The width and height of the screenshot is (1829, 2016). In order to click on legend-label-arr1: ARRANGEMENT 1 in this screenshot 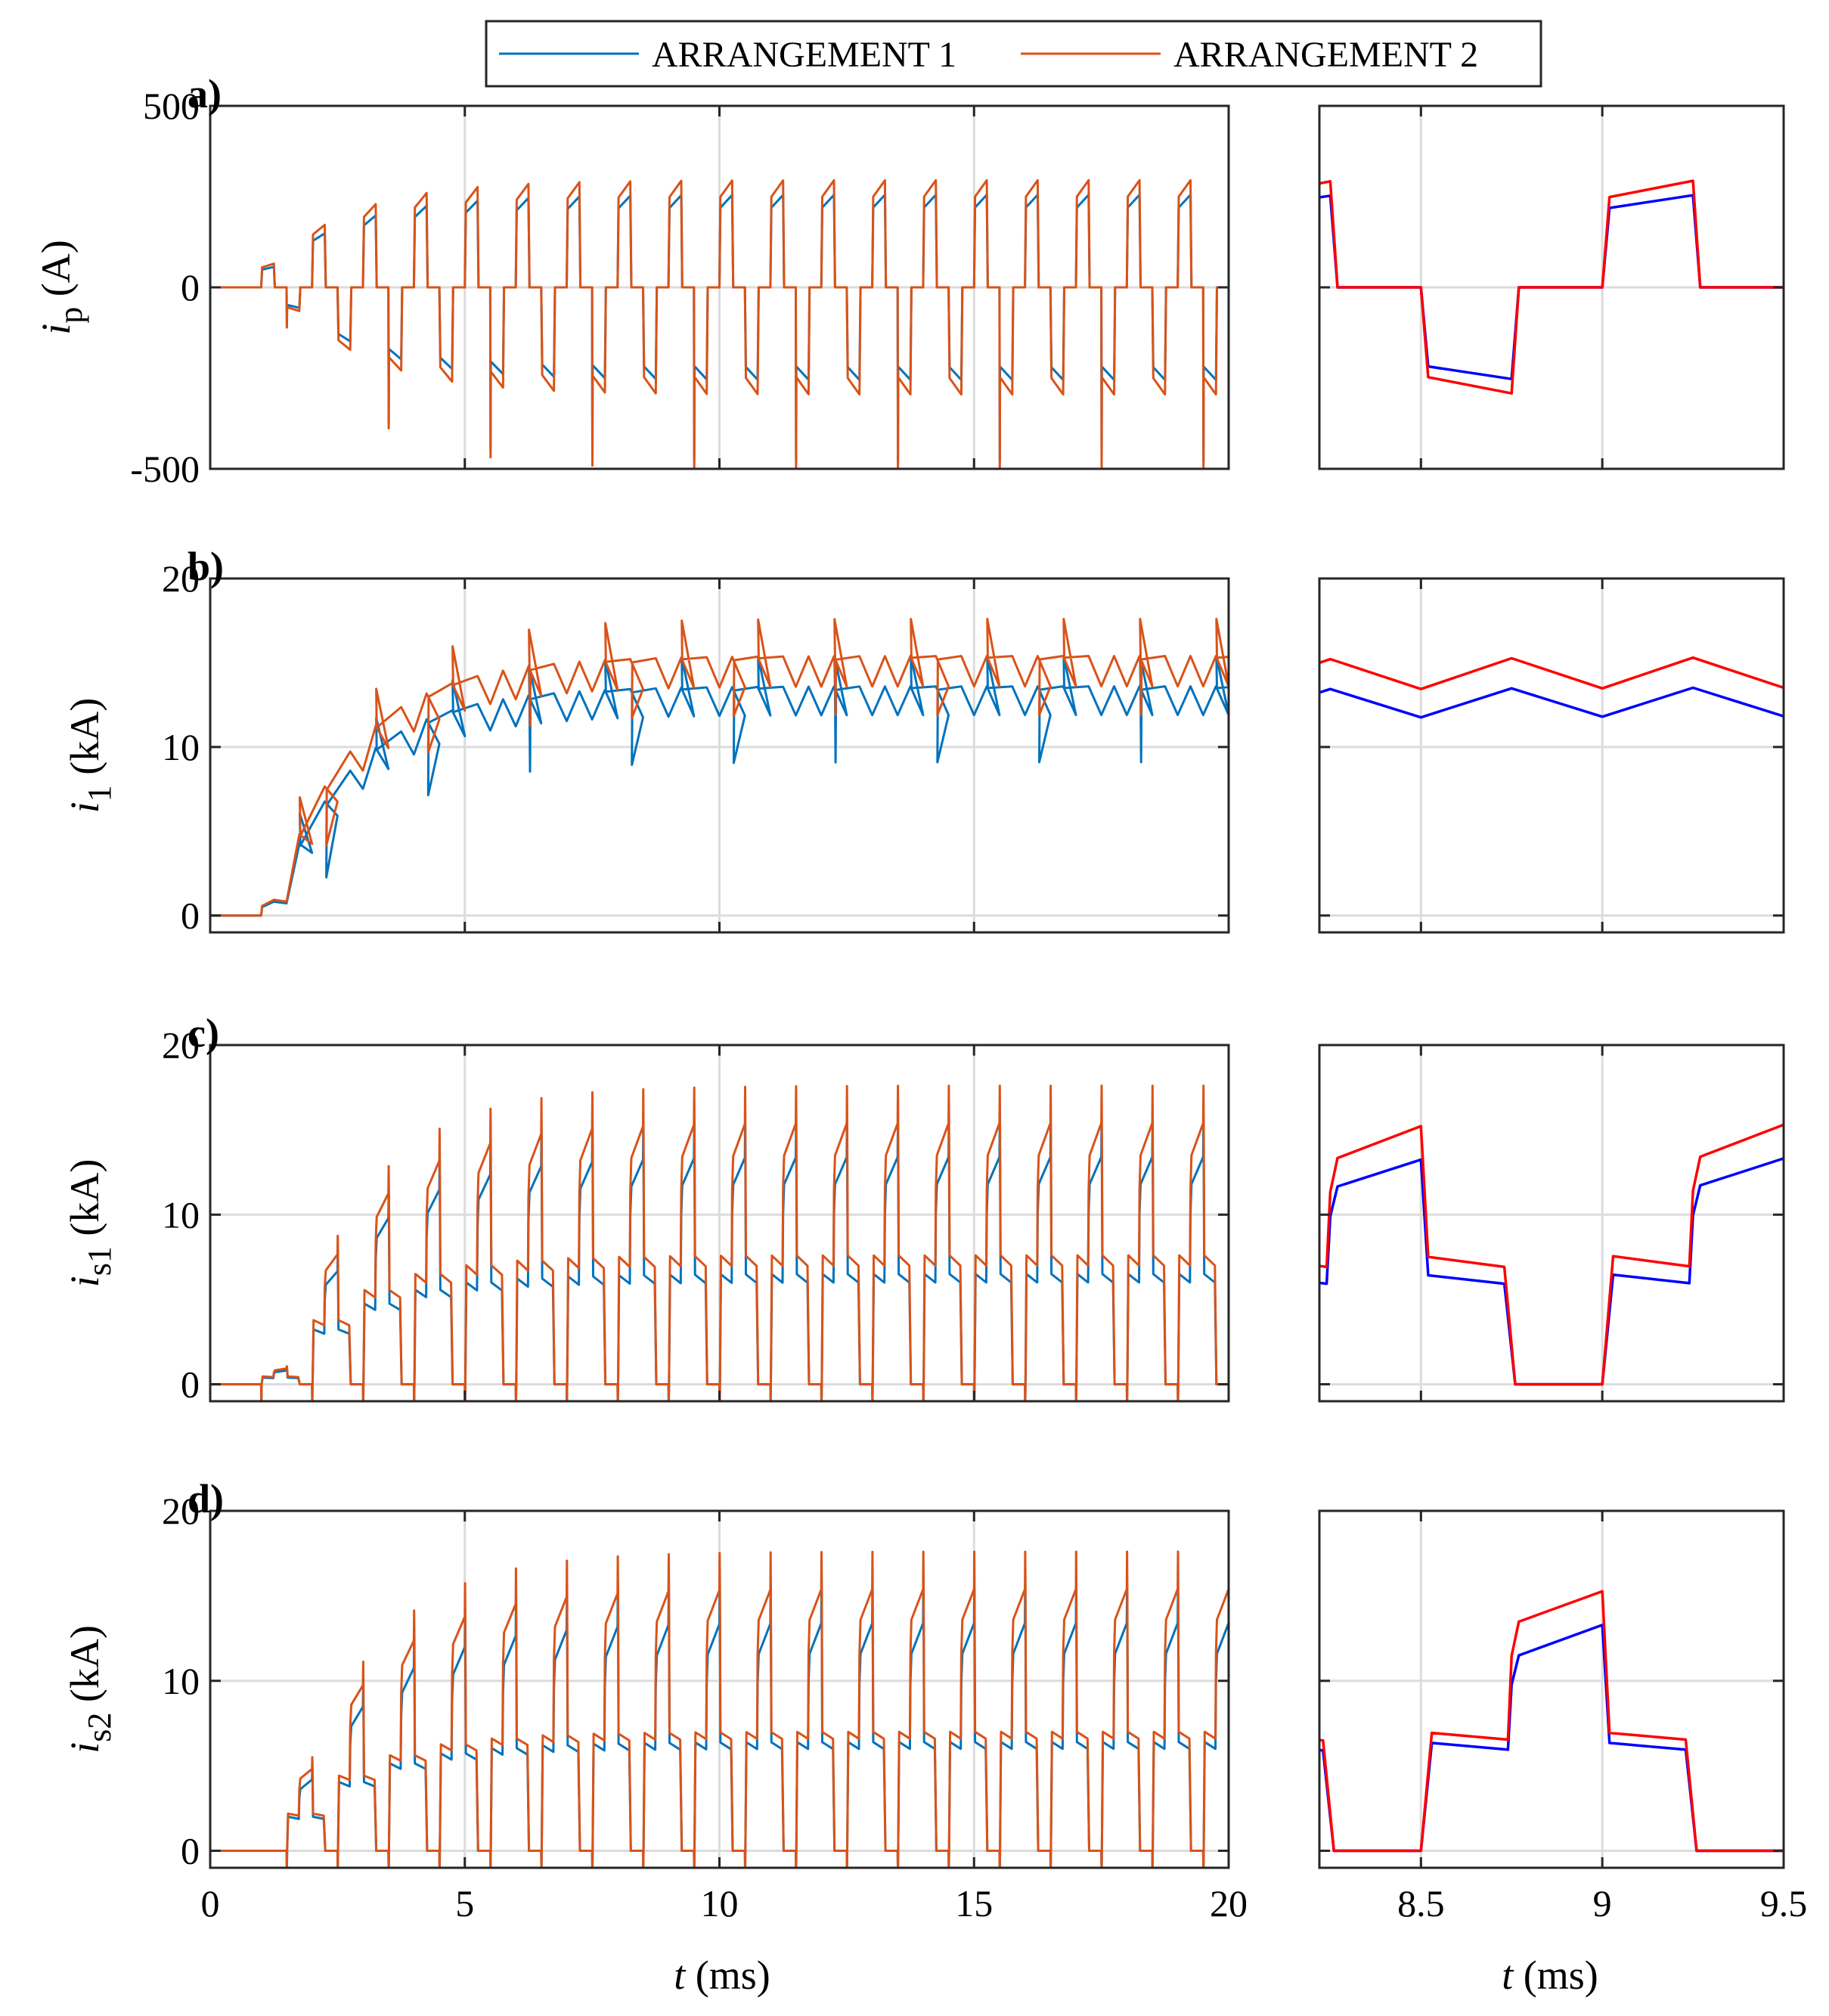, I will do `click(804, 55)`.